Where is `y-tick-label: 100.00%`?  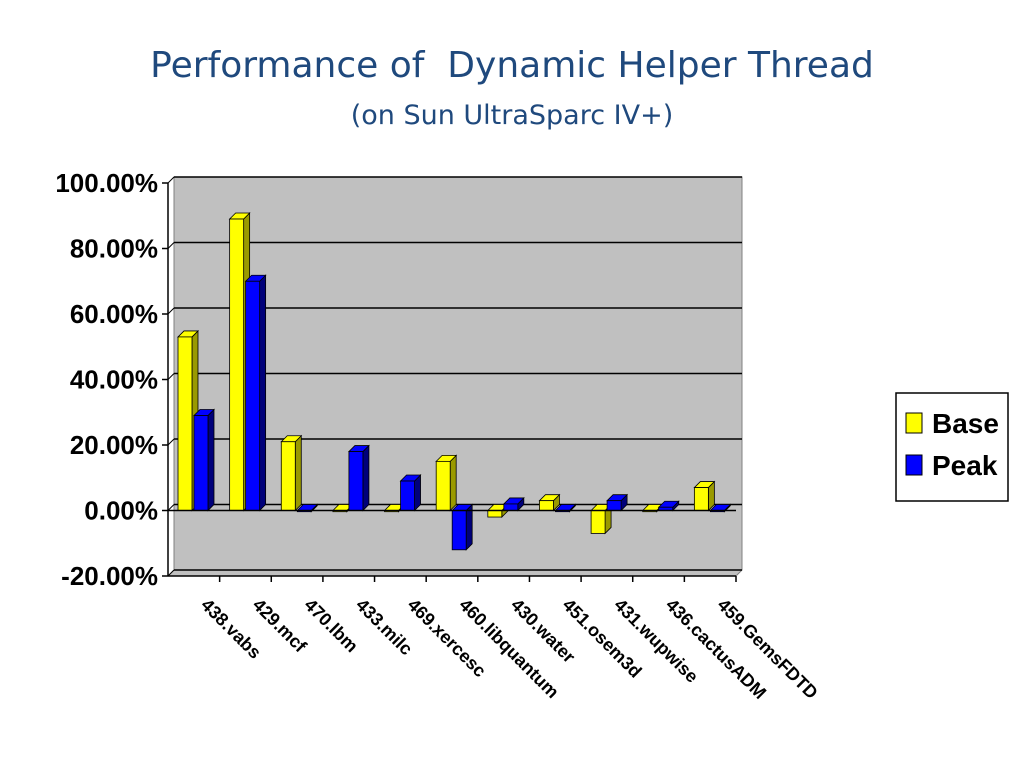 y-tick-label: 100.00% is located at coordinates (106, 183).